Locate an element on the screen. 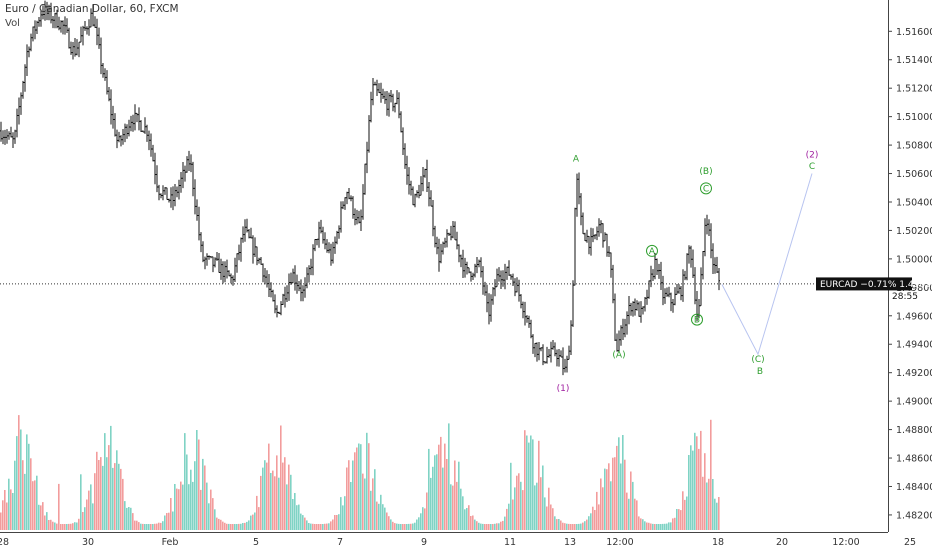 The height and width of the screenshot is (550, 932). time-tick-label: 5 is located at coordinates (256, 542).